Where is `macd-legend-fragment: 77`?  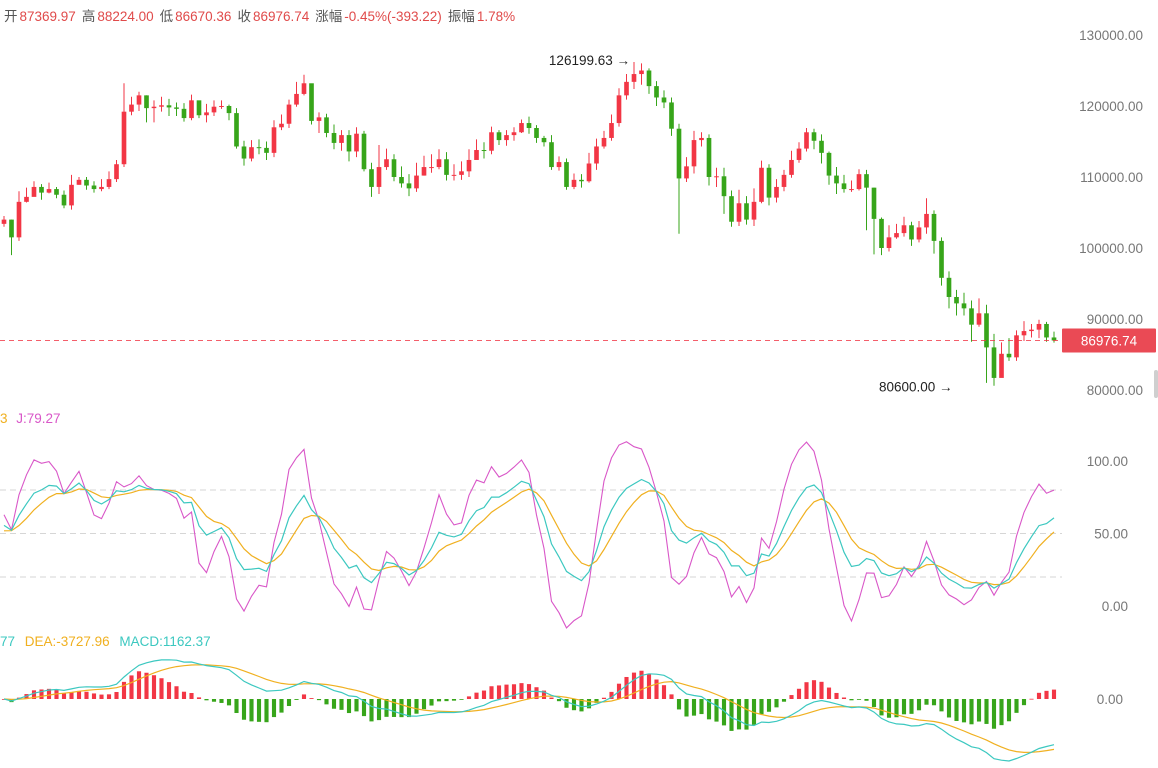
macd-legend-fragment: 77 is located at coordinates (8, 641).